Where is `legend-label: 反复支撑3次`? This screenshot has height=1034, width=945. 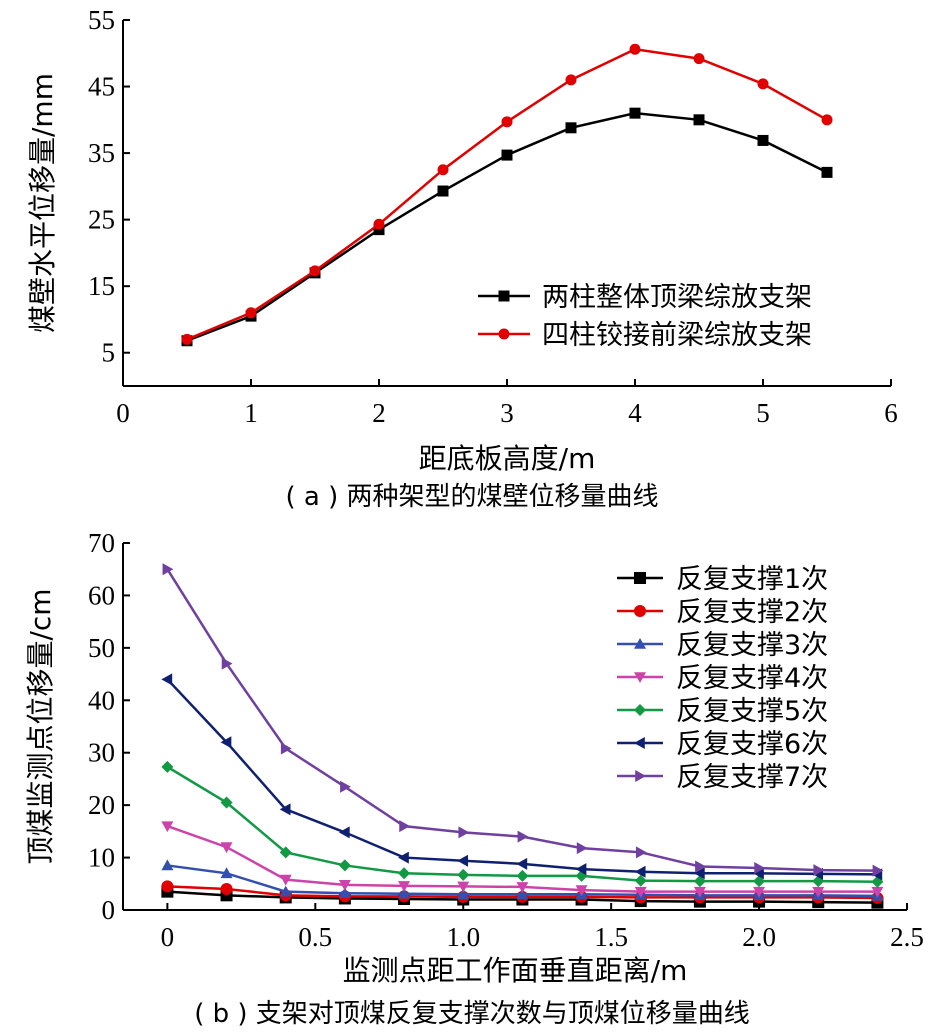
legend-label: 反复支撑3次 is located at coordinates (752, 645).